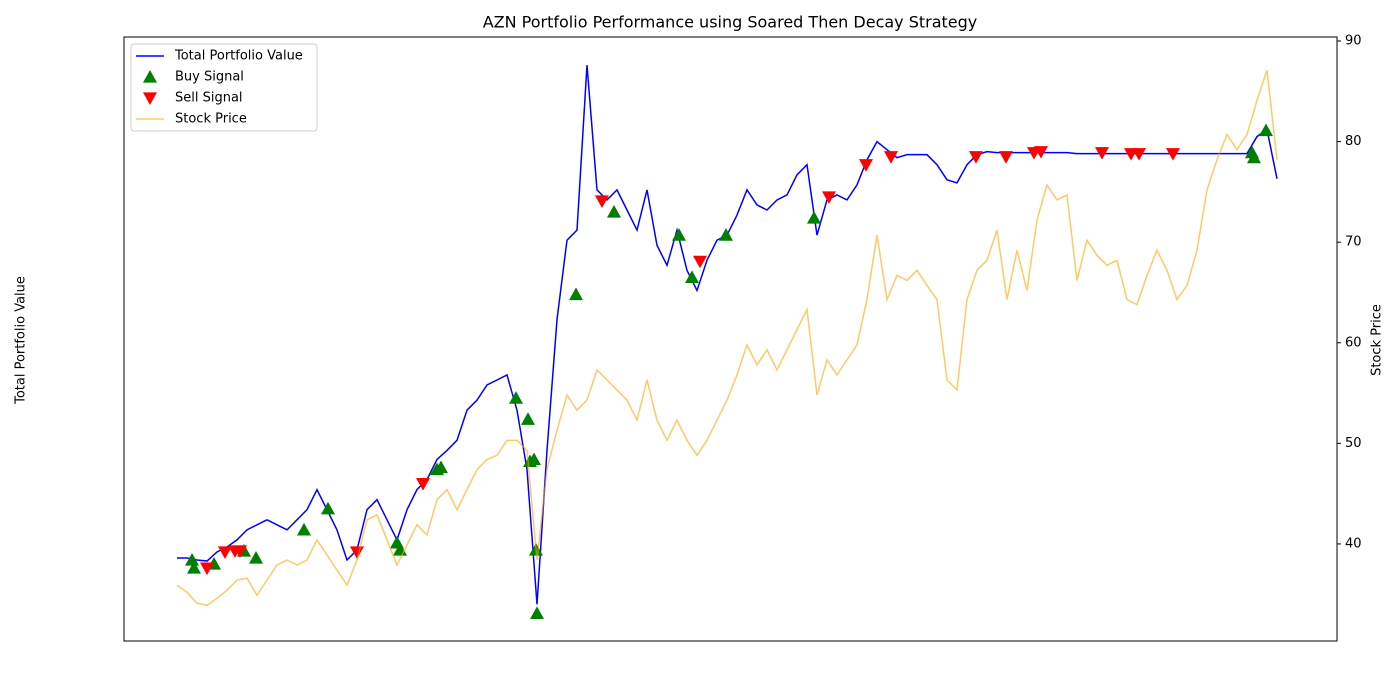 The width and height of the screenshot is (1400, 700). What do you see at coordinates (21, 340) in the screenshot?
I see `y-axis-label: Total Portfolio Value` at bounding box center [21, 340].